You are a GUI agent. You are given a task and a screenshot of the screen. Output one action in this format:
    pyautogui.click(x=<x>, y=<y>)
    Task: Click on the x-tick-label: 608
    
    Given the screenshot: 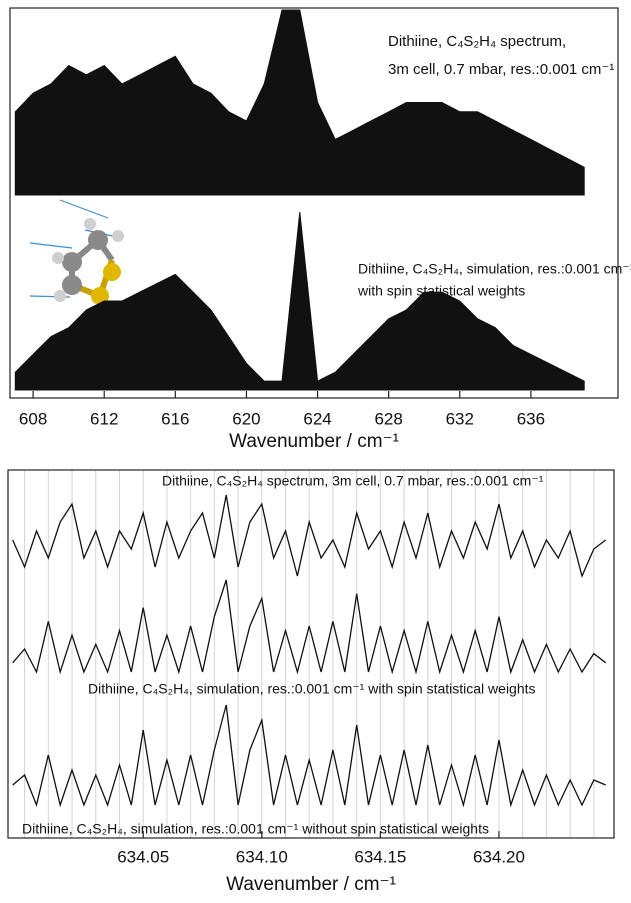 What is the action you would take?
    pyautogui.click(x=33, y=418)
    